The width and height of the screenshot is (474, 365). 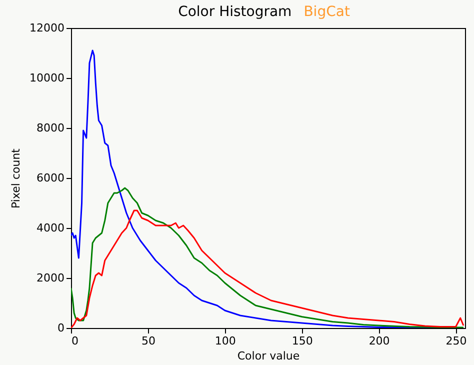 What do you see at coordinates (50, 178) in the screenshot?
I see `y-tick-label: 6000` at bounding box center [50, 178].